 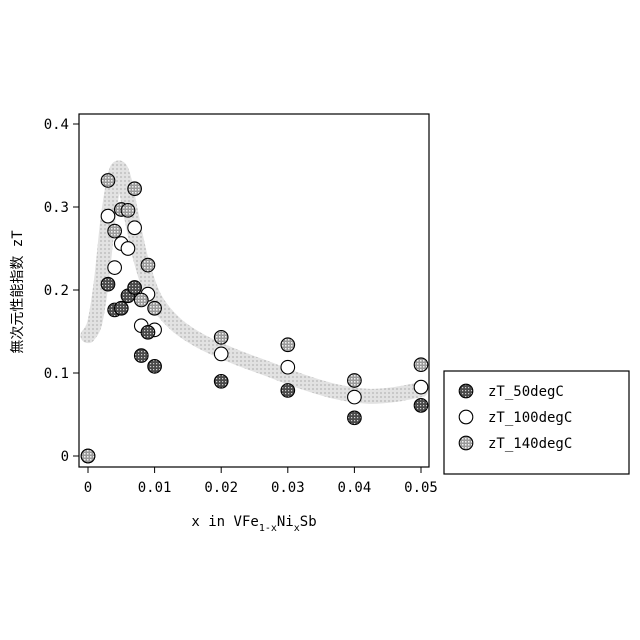 What do you see at coordinates (18, 292) in the screenshot?
I see `y-axis-title: 無次元性能指数 zT` at bounding box center [18, 292].